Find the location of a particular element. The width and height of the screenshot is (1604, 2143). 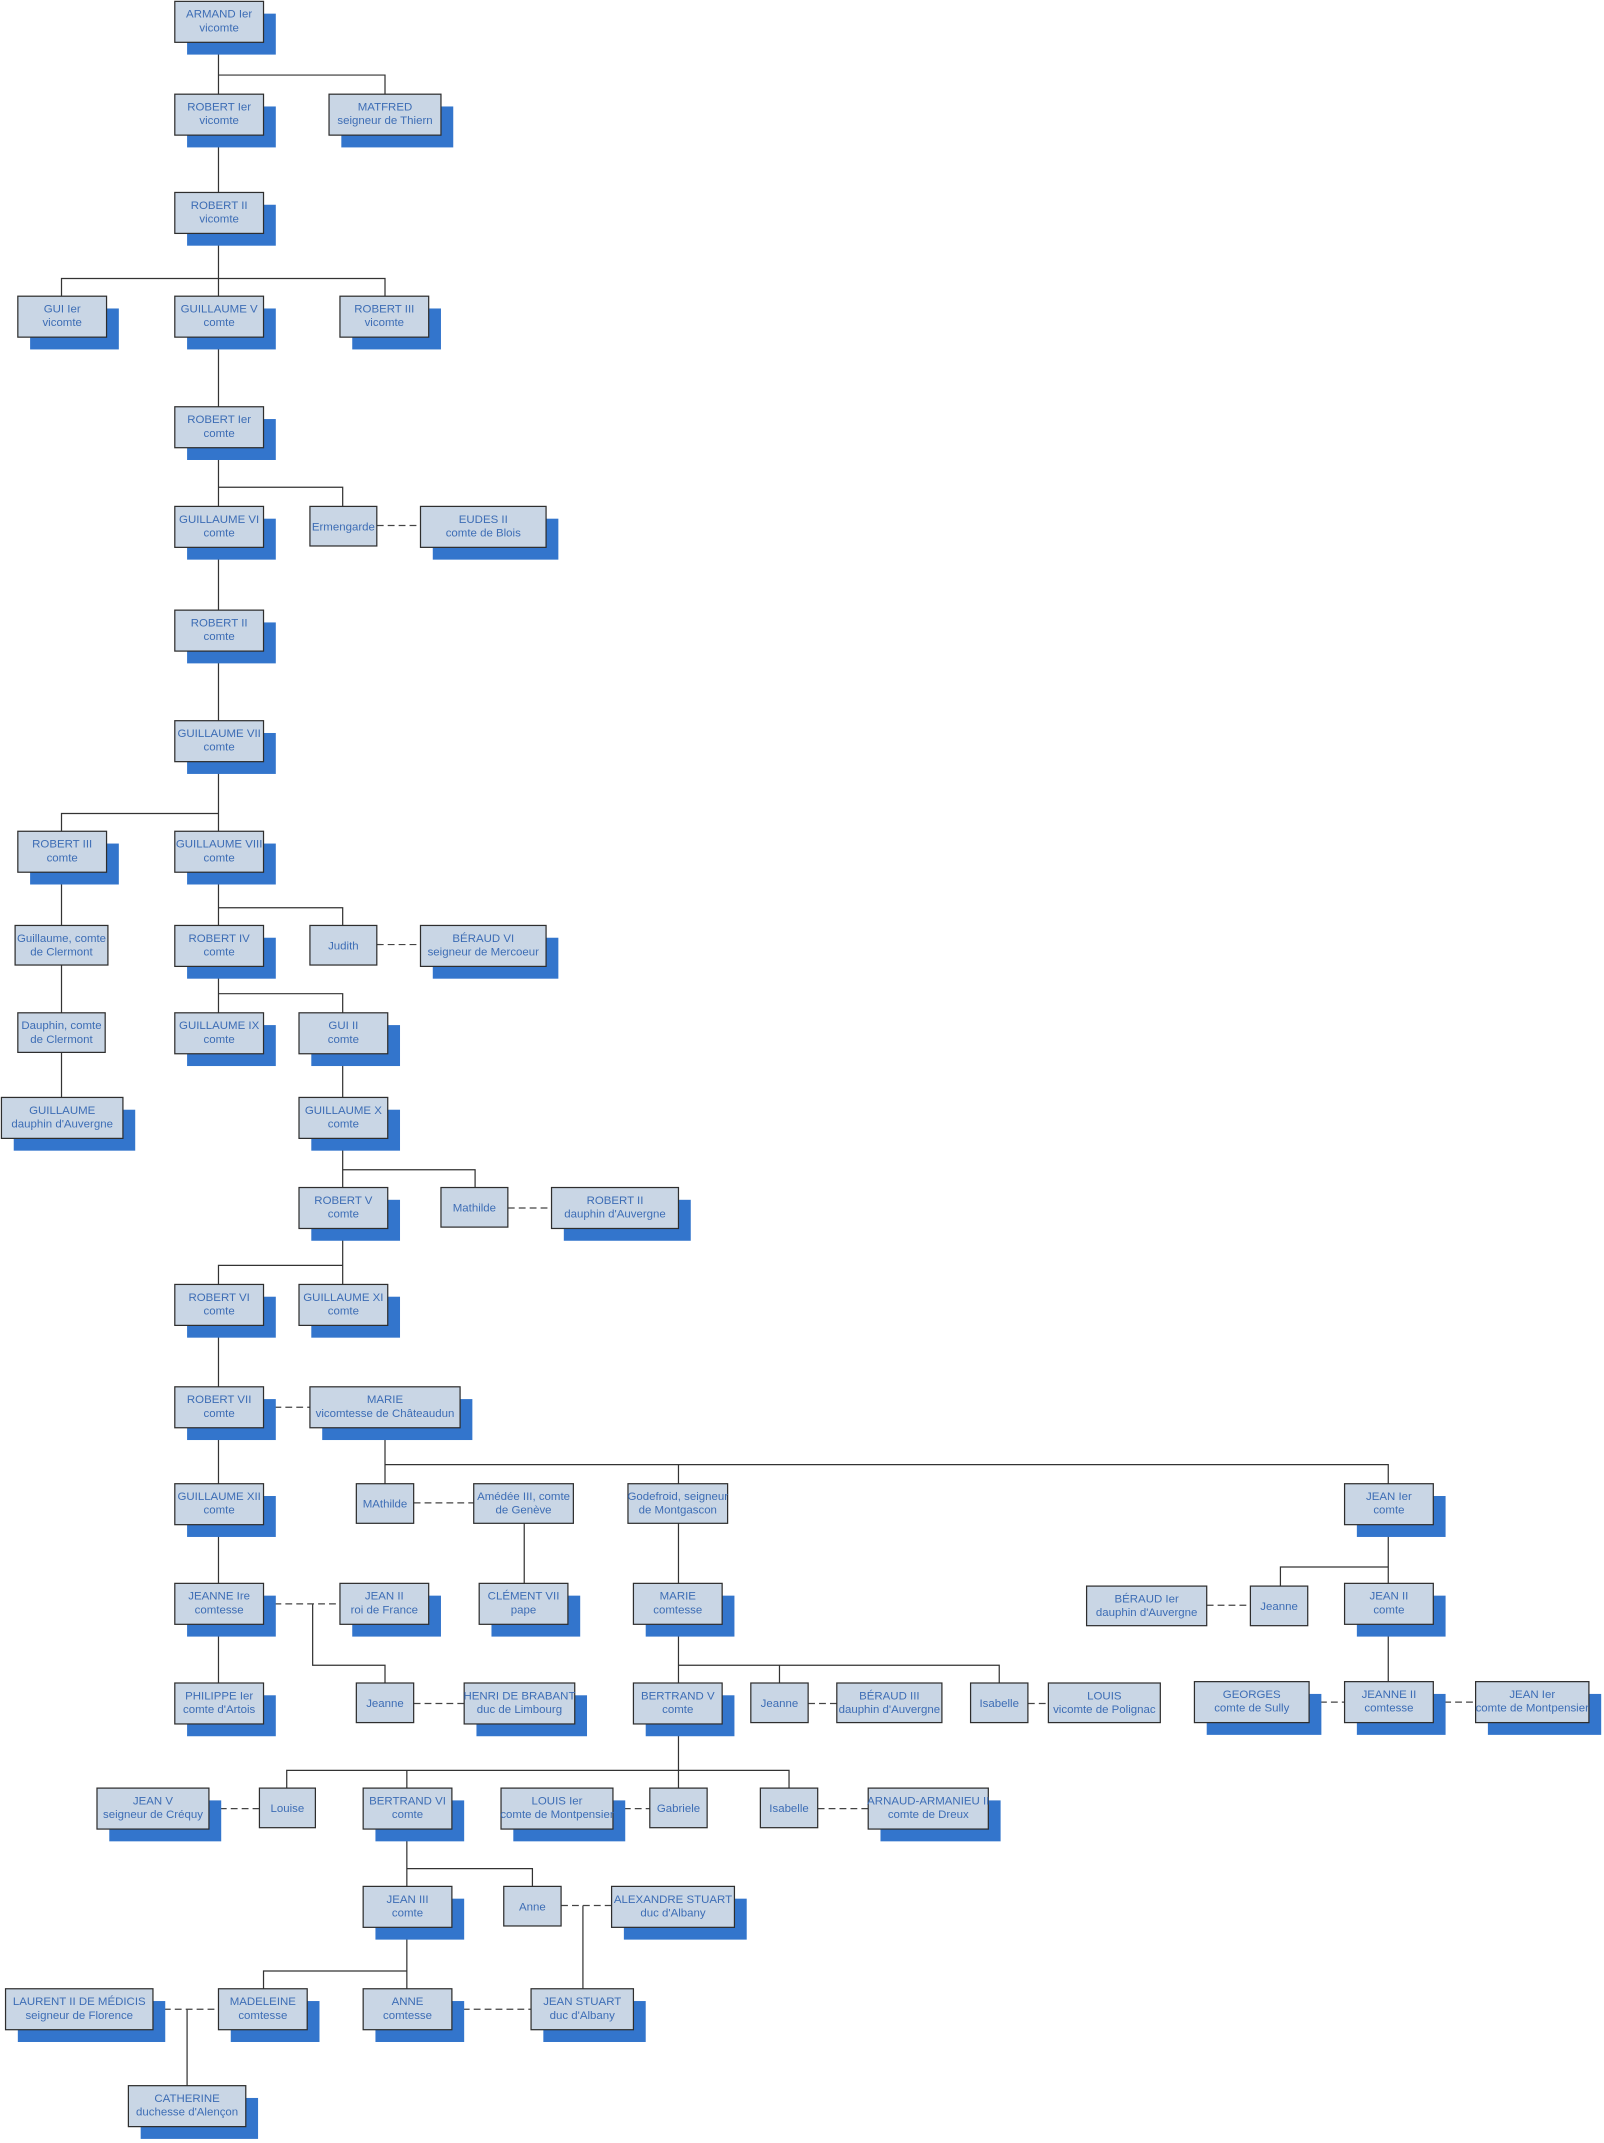

person-node-bertrand5: BERTRAND V comte is located at coordinates (677, 1703).